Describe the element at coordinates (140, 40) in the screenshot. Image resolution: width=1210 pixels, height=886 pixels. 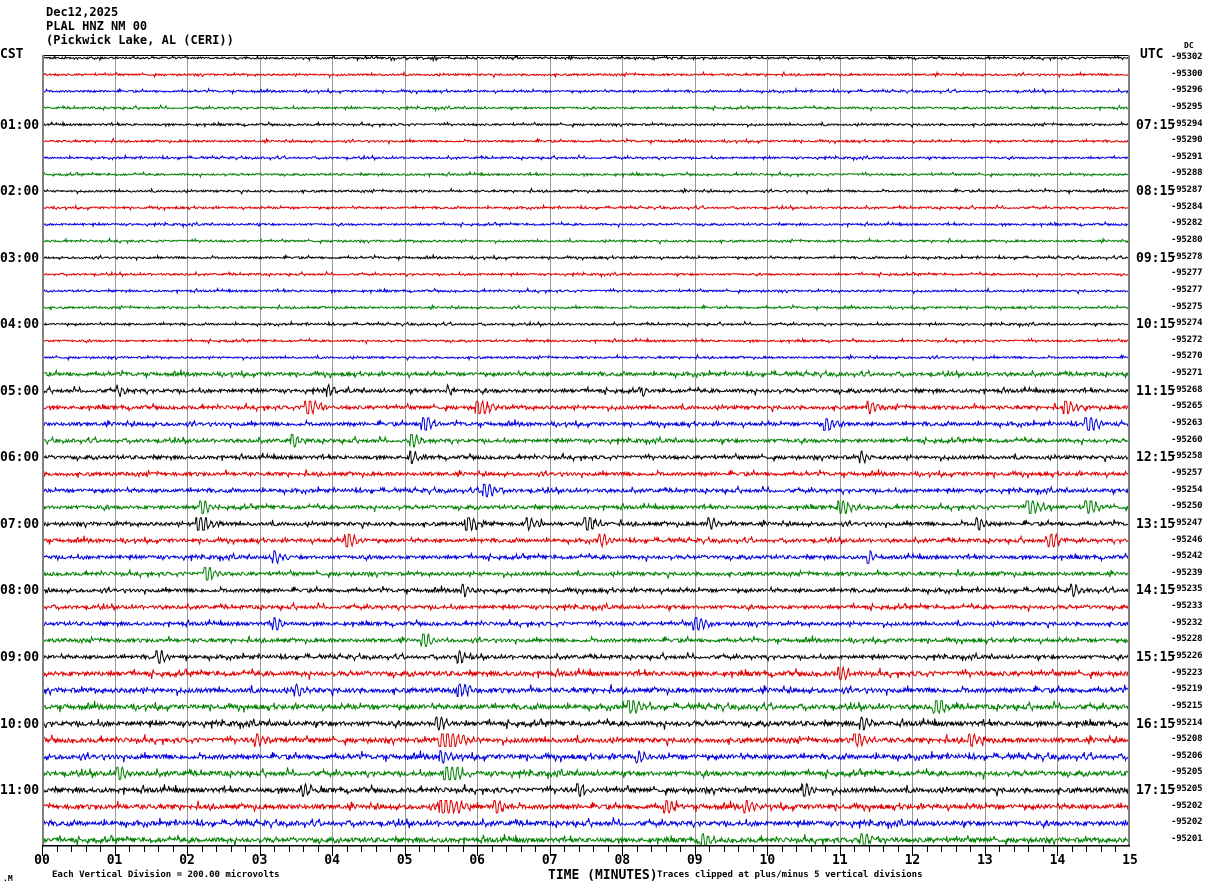
I see `header-station-location: (Pickwick Lake, AL (CERI))` at that location.